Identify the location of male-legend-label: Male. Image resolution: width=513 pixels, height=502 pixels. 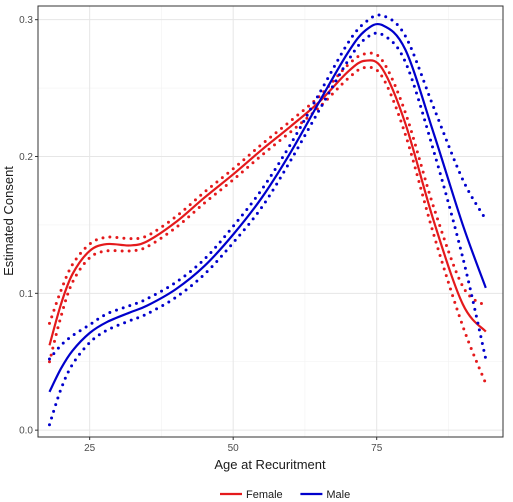
(338, 495).